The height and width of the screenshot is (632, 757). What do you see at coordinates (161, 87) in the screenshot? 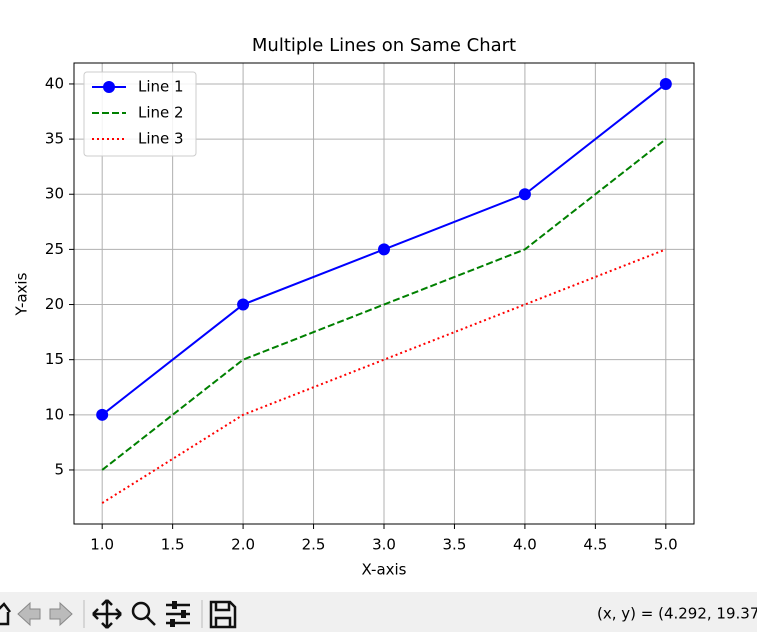
I see `legend-label: Line 1` at bounding box center [161, 87].